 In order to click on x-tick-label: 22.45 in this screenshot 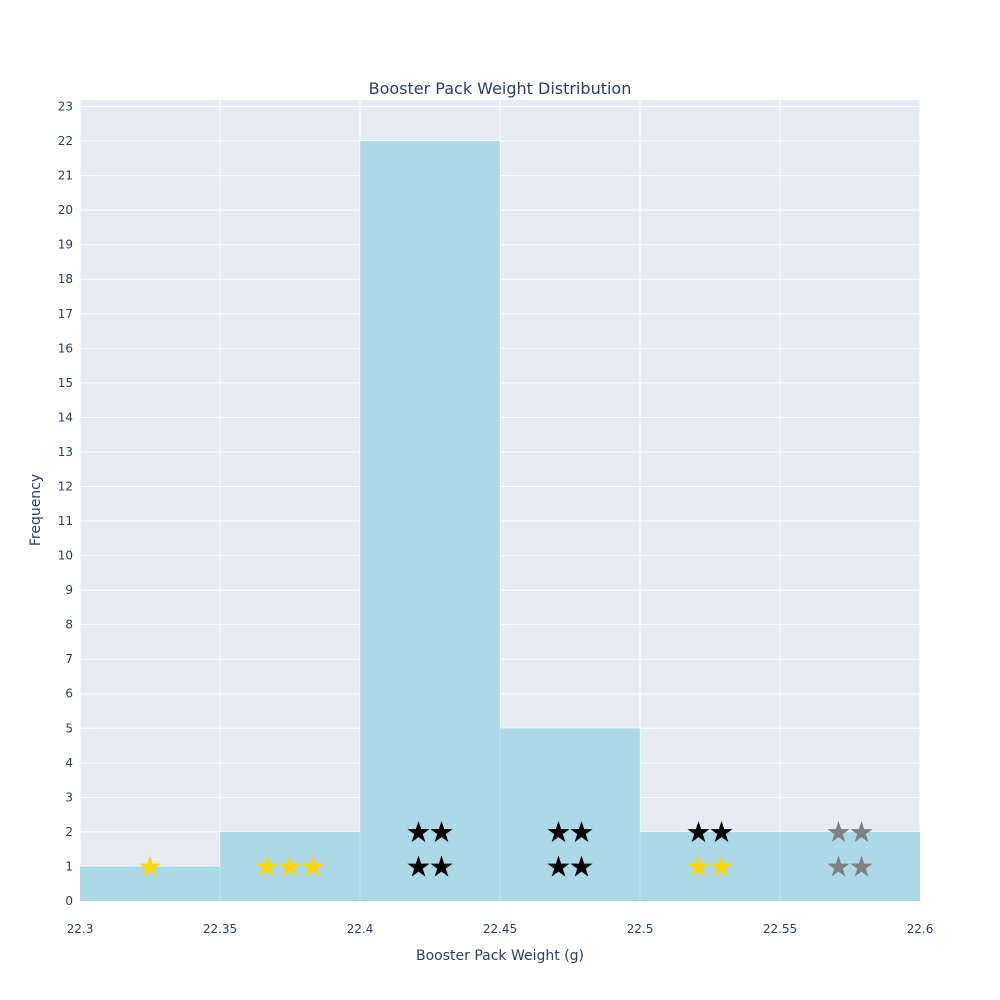, I will do `click(500, 929)`.